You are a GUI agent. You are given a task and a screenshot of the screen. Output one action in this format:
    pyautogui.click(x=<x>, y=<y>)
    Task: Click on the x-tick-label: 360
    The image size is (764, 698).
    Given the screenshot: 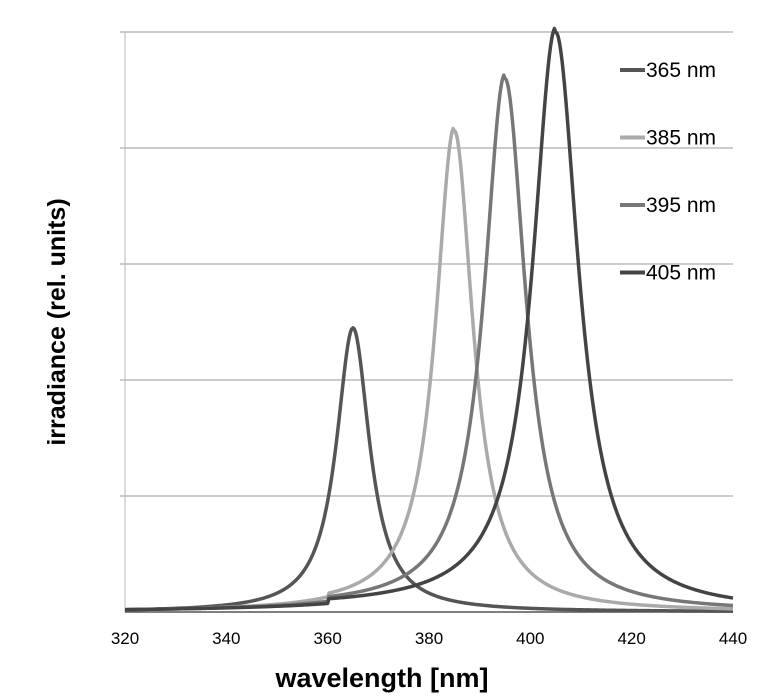 What is the action you would take?
    pyautogui.click(x=327, y=638)
    